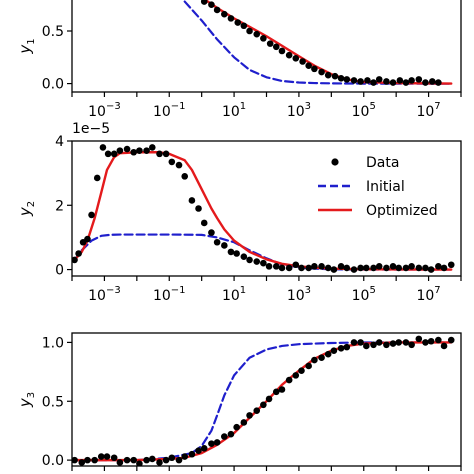 The height and width of the screenshot is (474, 474). Describe the element at coordinates (113, 290) in the screenshot. I see `x-tick-exponent: −3` at that location.